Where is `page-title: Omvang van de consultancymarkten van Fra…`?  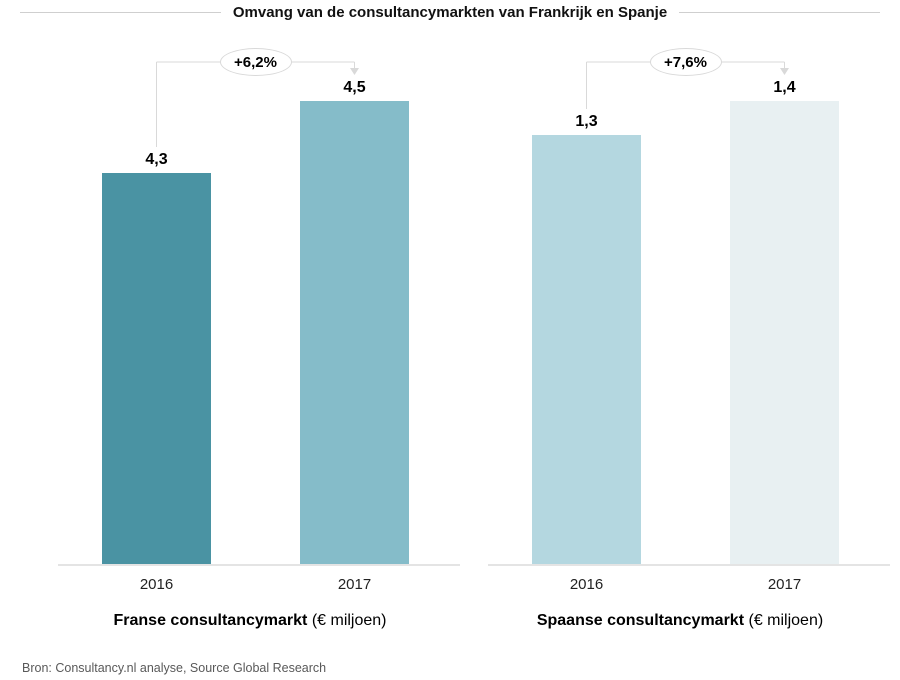
page-title: Omvang van de consultancymarkten van Fra… is located at coordinates (450, 12).